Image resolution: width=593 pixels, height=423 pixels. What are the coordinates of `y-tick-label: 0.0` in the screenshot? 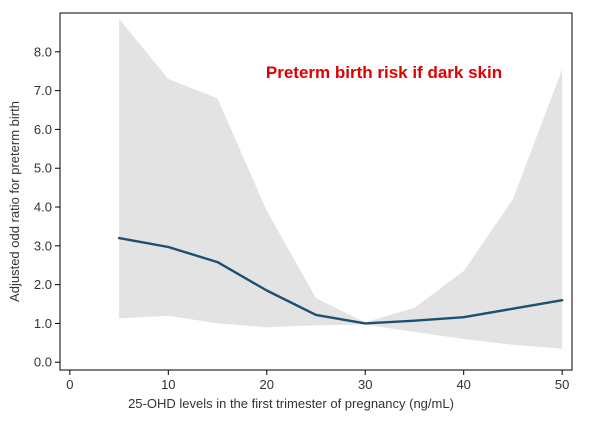 It's located at (43, 362).